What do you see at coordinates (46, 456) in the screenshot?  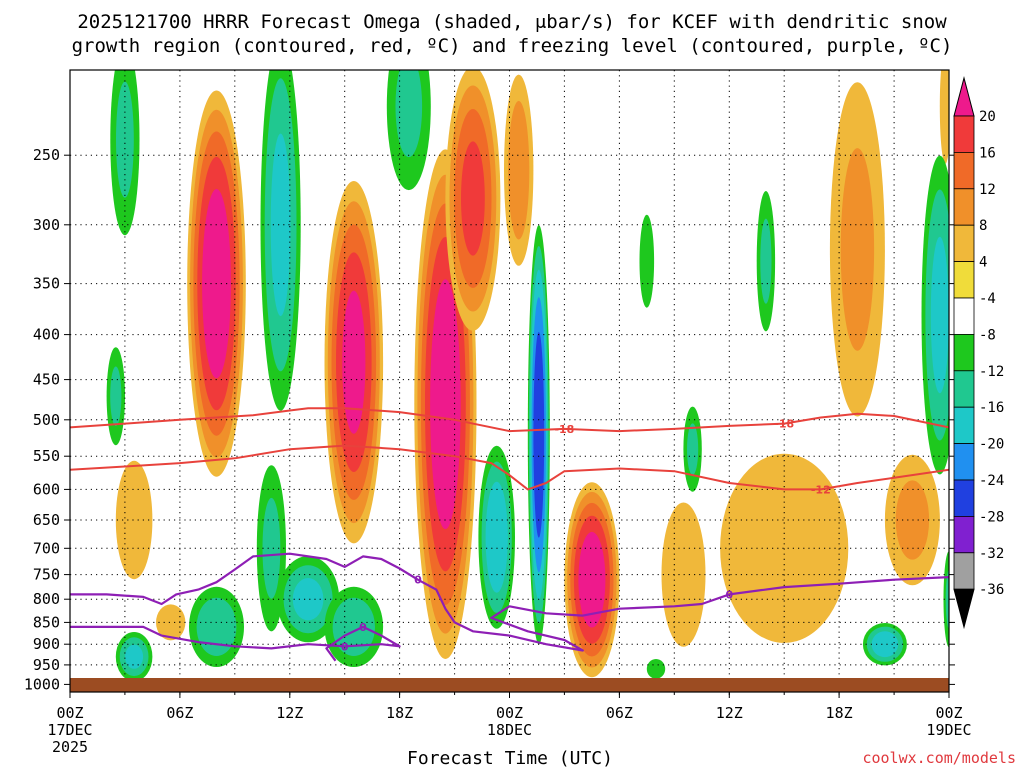 I see `y-tick-label: 550` at bounding box center [46, 456].